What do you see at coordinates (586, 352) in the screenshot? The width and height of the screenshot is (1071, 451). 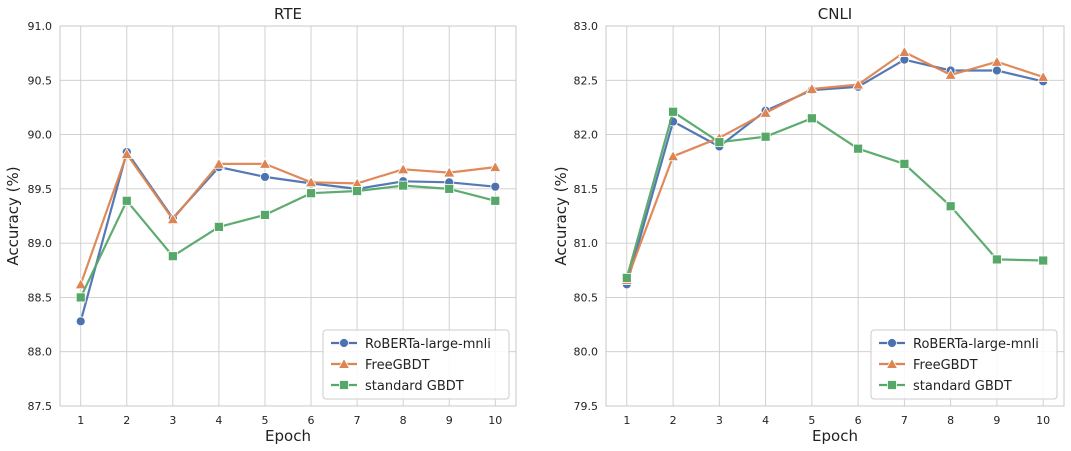 I see `cnli-y-tick-label: 80.0` at bounding box center [586, 352].